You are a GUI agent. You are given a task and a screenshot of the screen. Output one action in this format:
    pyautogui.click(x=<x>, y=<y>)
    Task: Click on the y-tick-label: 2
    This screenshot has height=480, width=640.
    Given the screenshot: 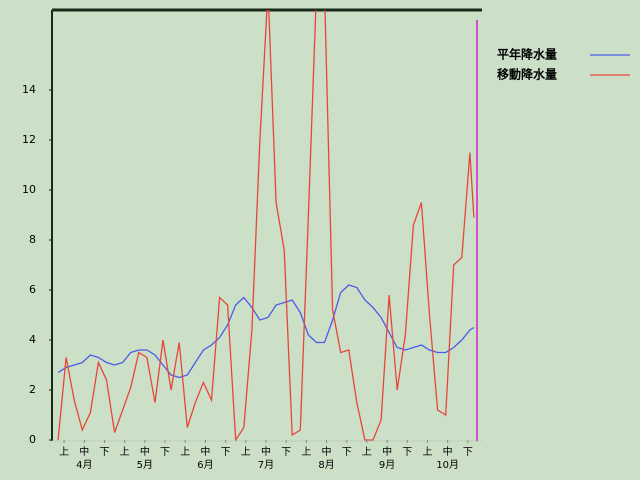 What is the action you would take?
    pyautogui.click(x=32, y=389)
    